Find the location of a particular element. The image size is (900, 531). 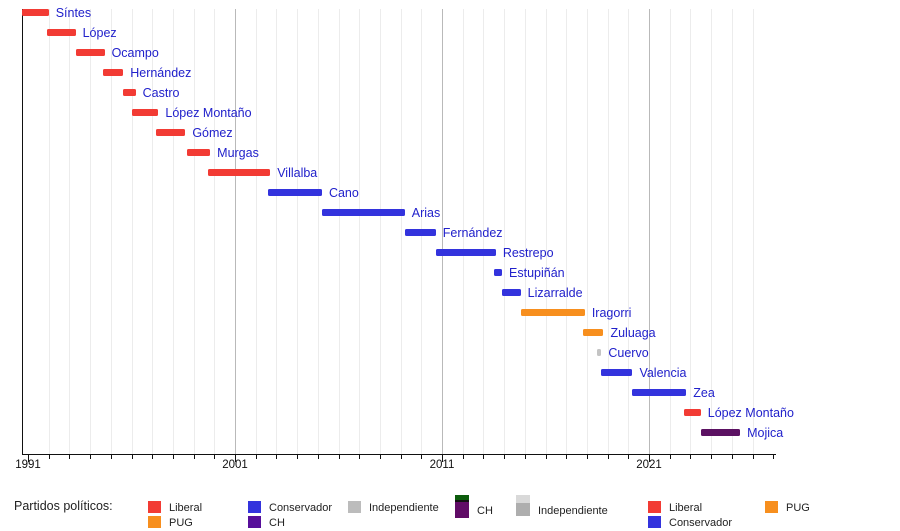

person-name-label: Arias is located at coordinates (426, 213).